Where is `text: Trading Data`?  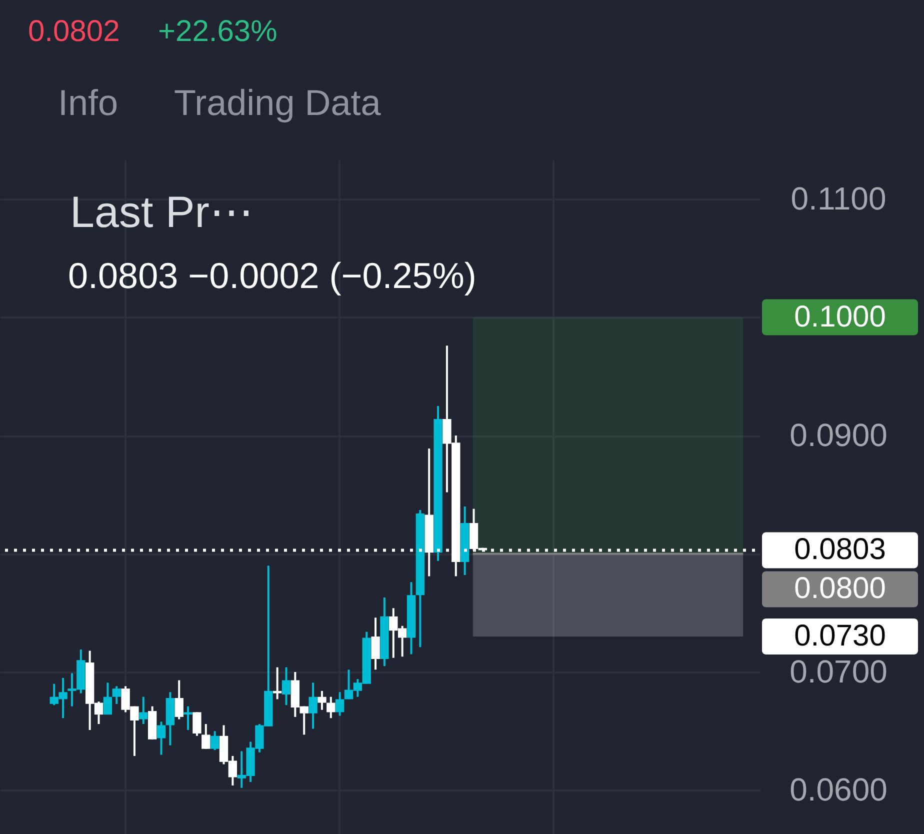
text: Trading Data is located at coordinates (278, 102).